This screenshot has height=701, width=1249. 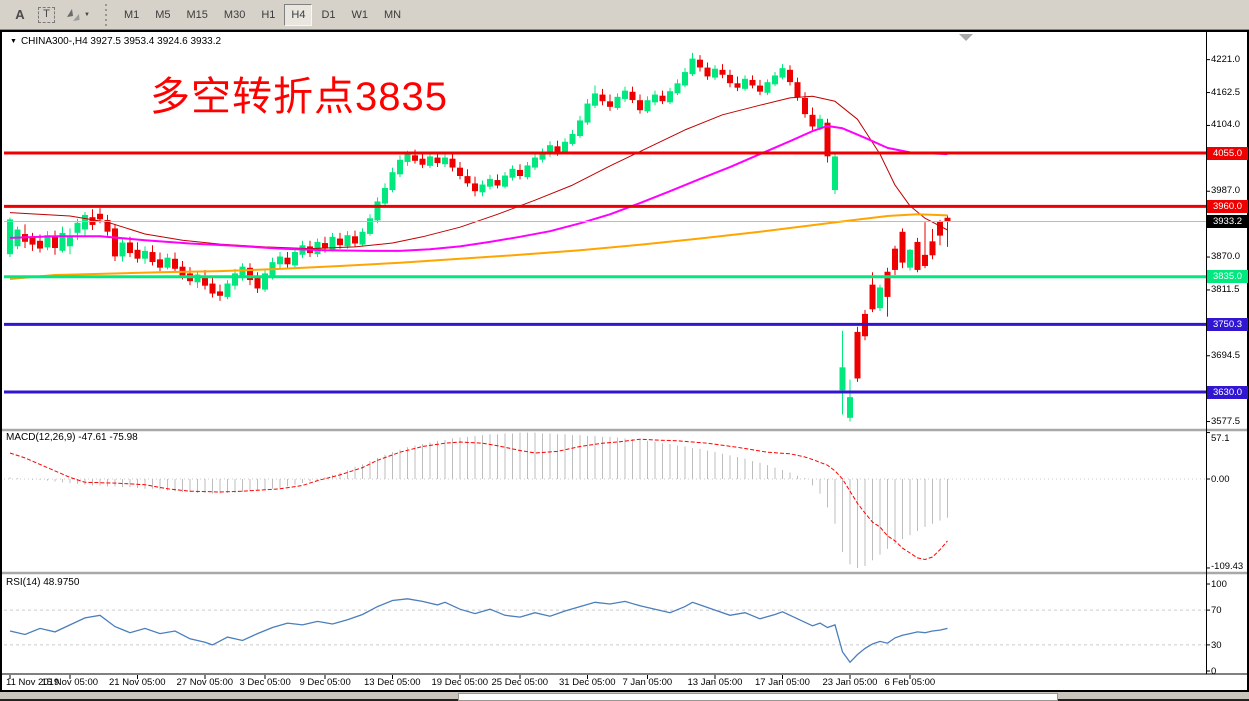 I want to click on timeframe-group: M1 M5 M15 M30 H1 H4 D1 W1 MN, so click(x=262, y=14).